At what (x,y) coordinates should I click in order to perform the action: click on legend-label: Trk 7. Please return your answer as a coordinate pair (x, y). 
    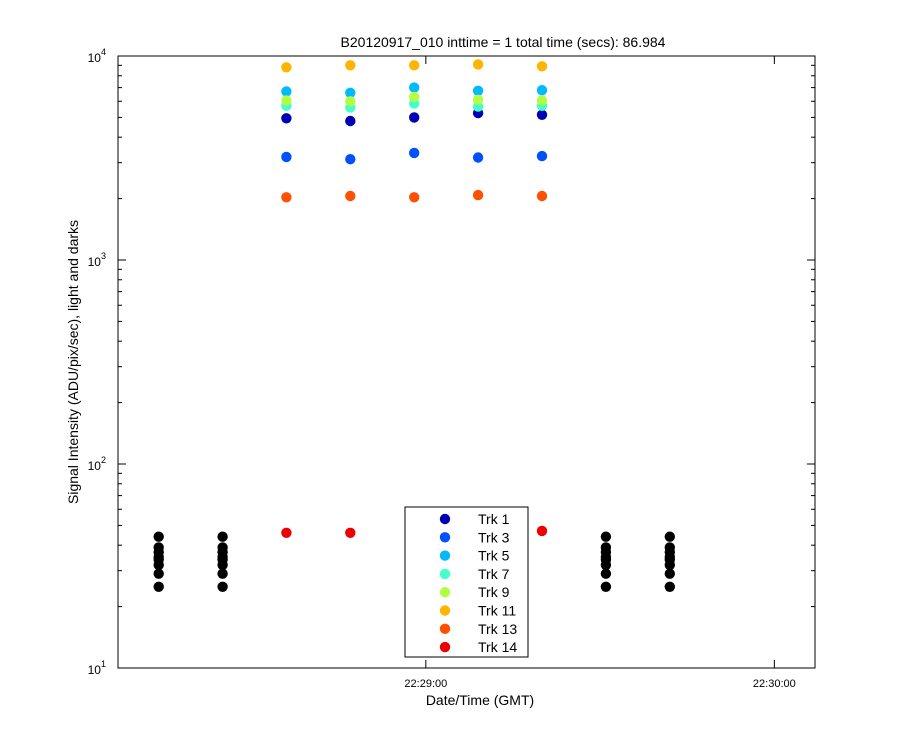
    Looking at the image, I should click on (494, 574).